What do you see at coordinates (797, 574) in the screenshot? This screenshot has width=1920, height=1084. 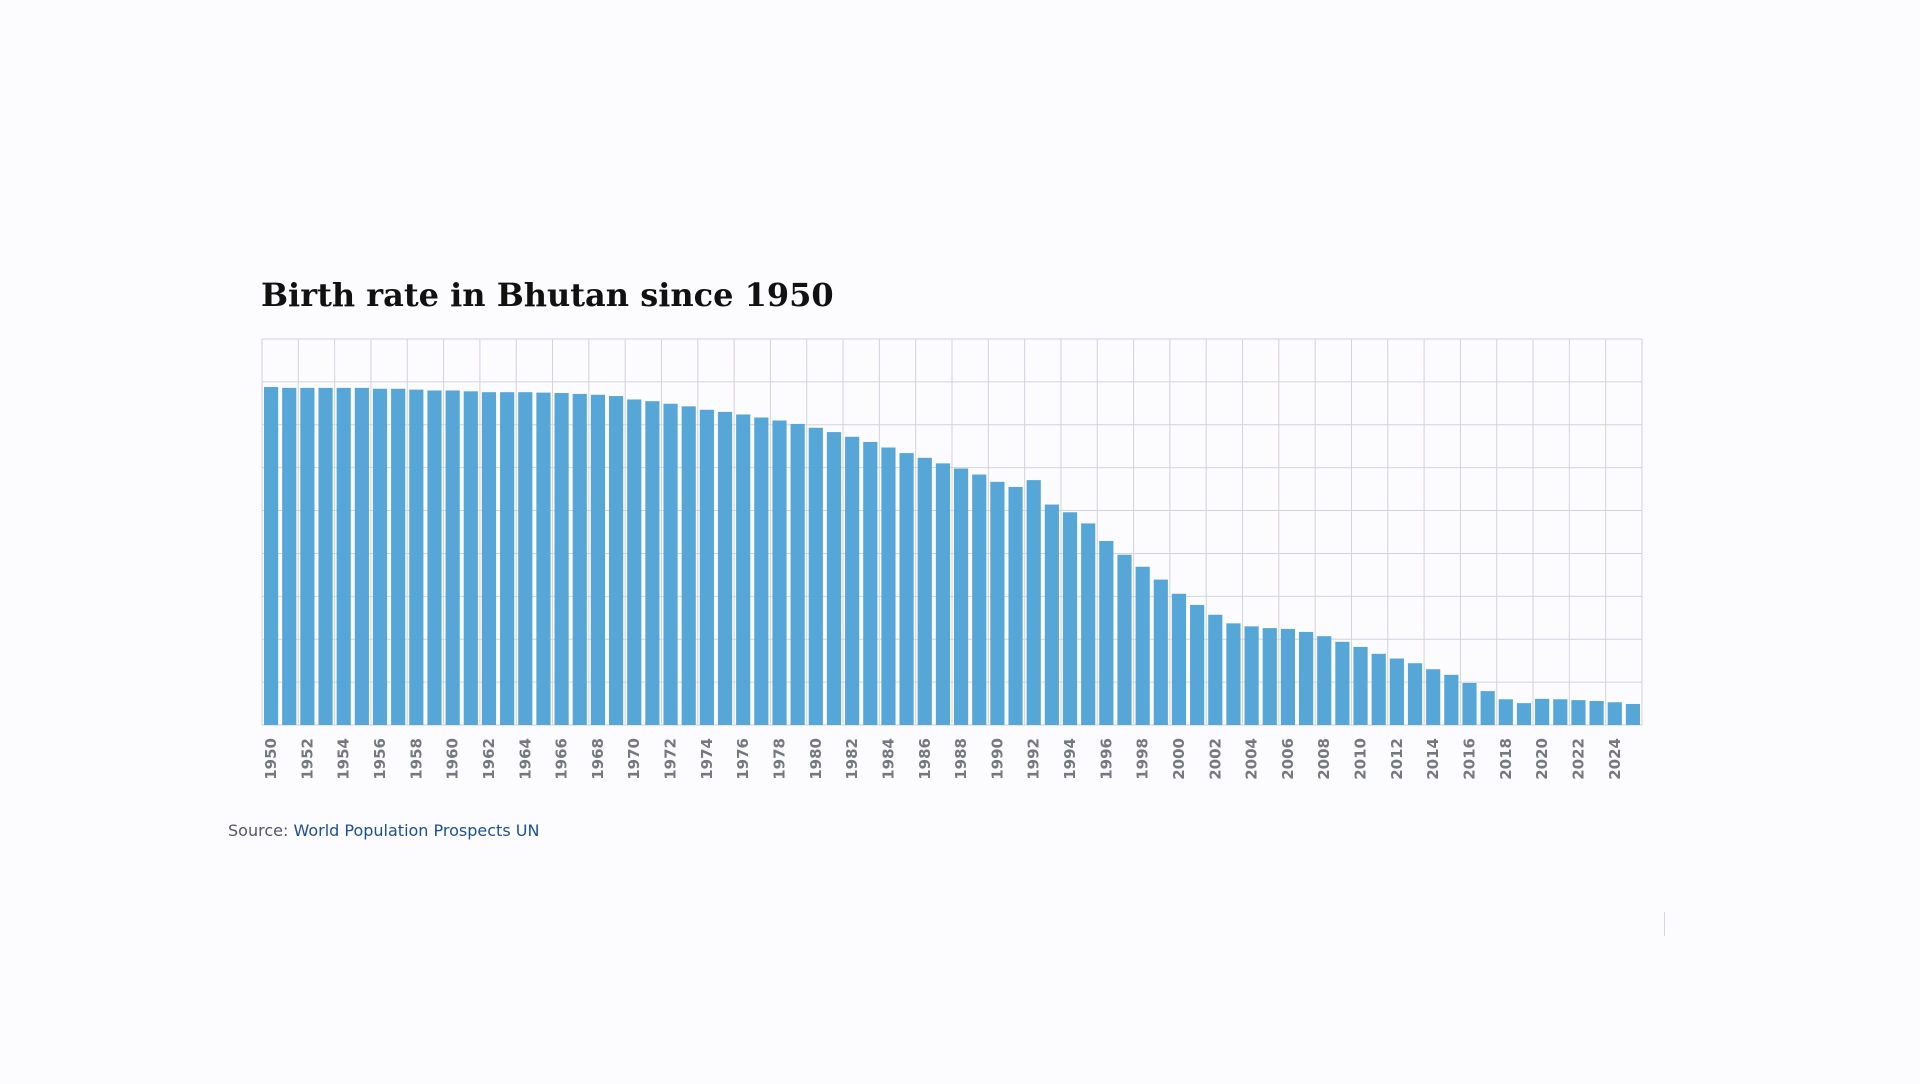 I see `bar-1979` at bounding box center [797, 574].